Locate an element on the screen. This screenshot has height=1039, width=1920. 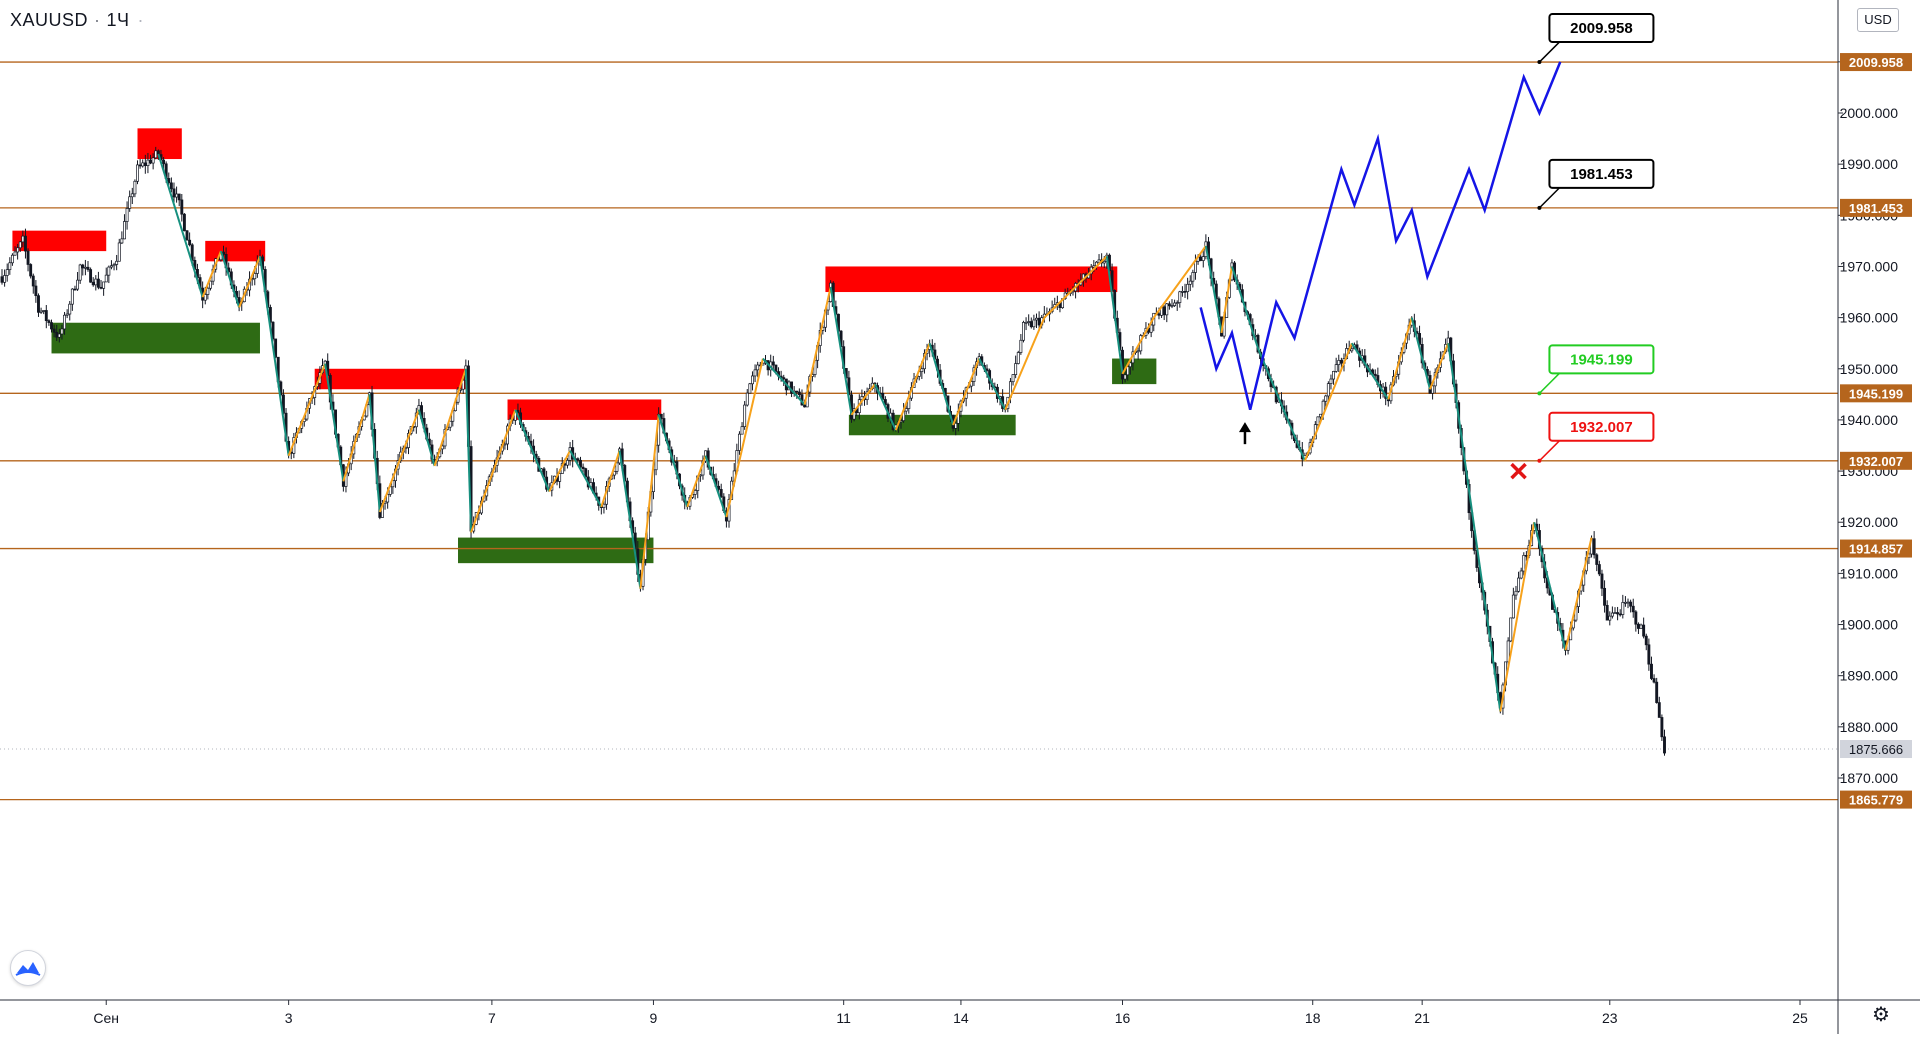
price-callout: 1981.453 is located at coordinates (1596, 184).